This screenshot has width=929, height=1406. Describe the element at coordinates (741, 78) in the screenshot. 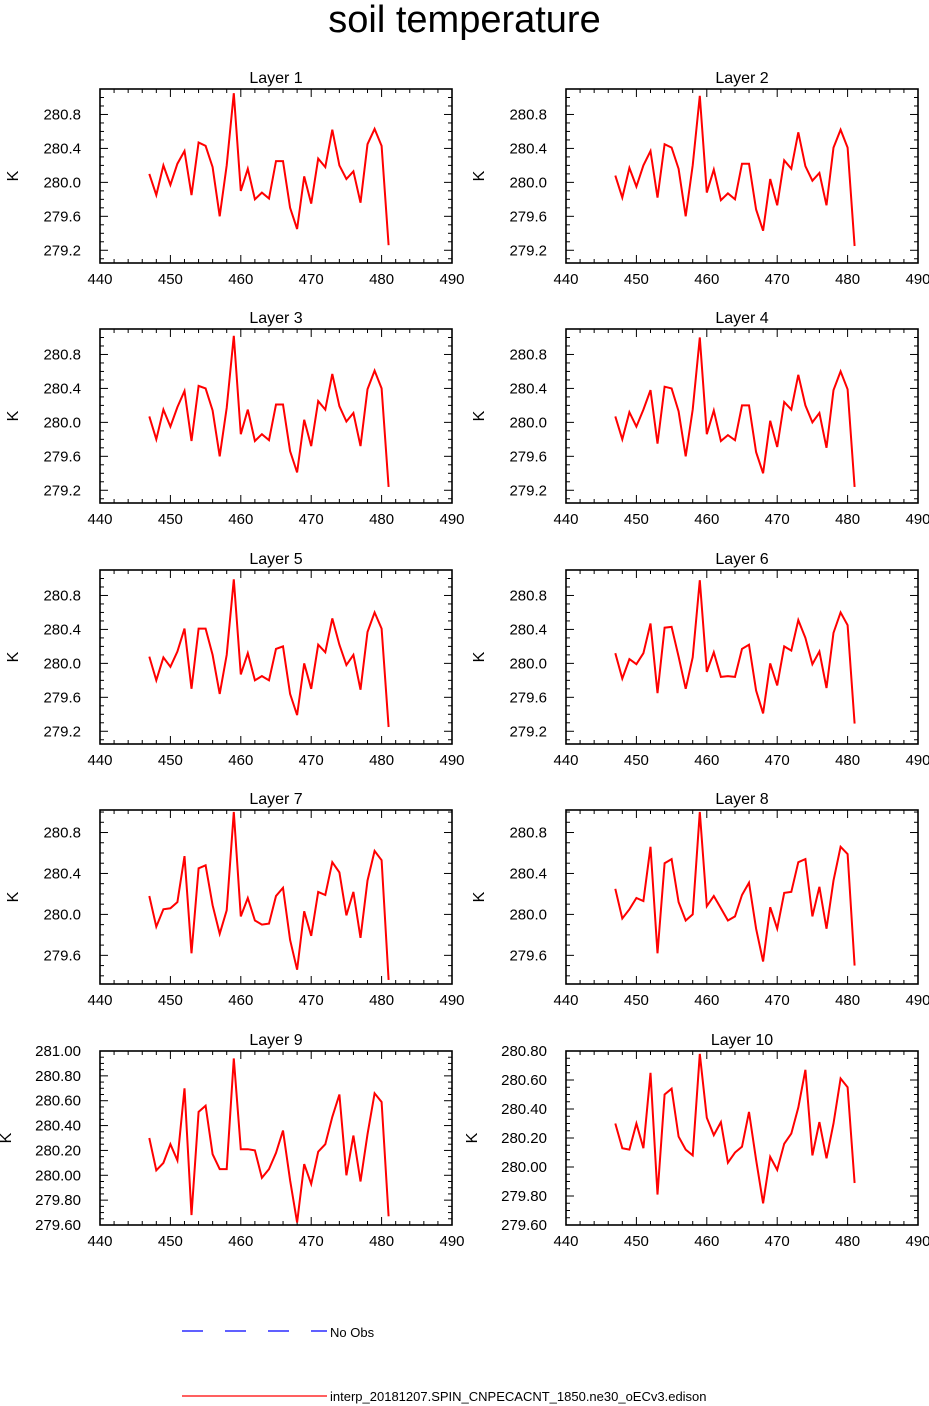

I see `panel-title: Layer 2` at that location.